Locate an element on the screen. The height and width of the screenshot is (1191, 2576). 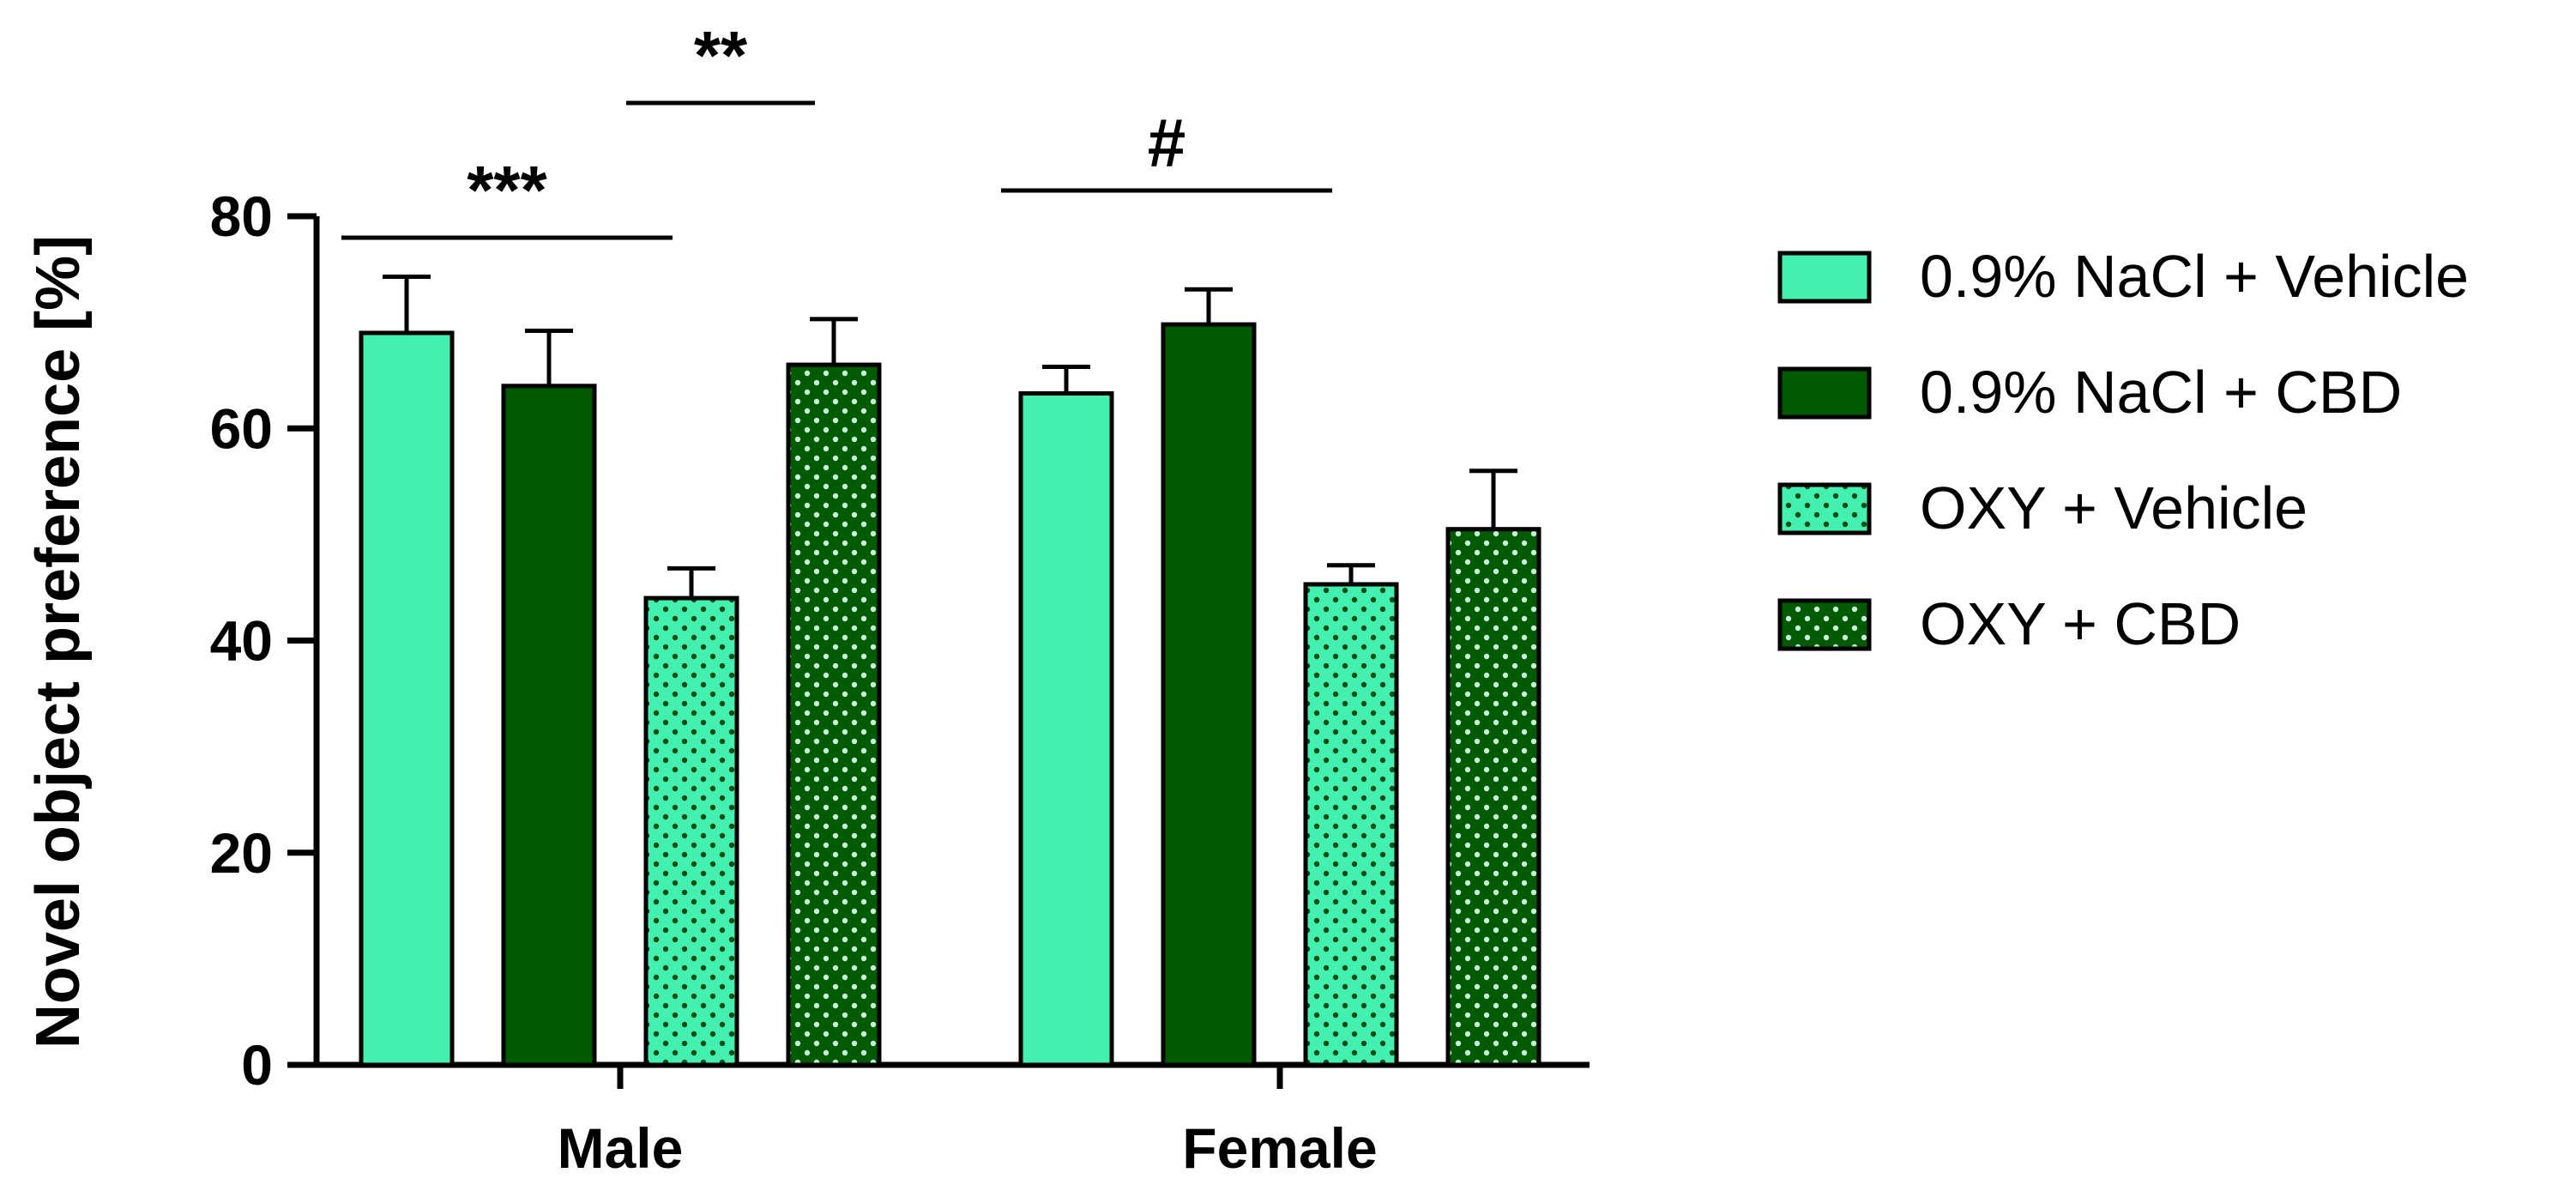
significance-markers: *****# is located at coordinates (836, 128).